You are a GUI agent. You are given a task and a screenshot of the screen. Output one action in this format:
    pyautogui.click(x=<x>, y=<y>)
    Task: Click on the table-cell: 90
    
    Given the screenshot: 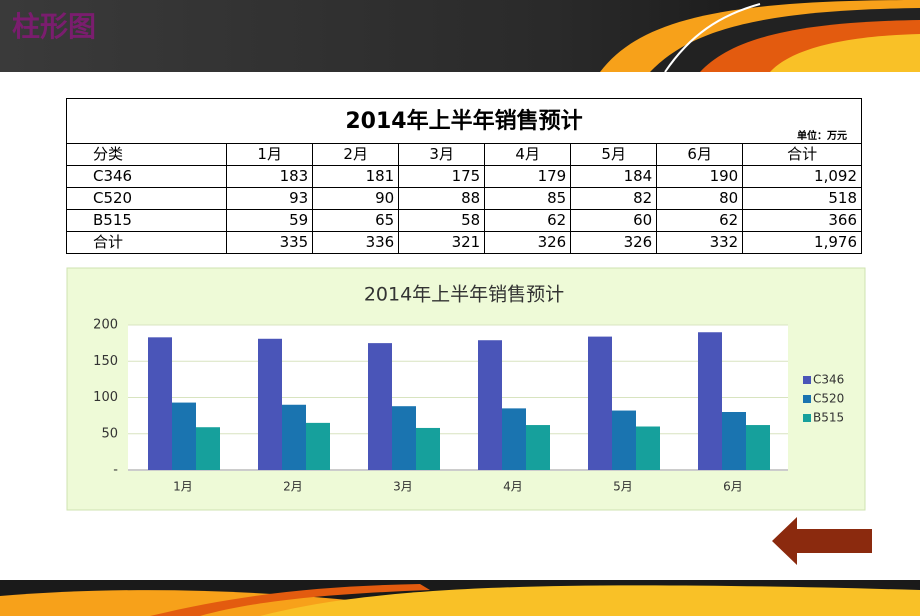 What is the action you would take?
    pyautogui.click(x=356, y=198)
    